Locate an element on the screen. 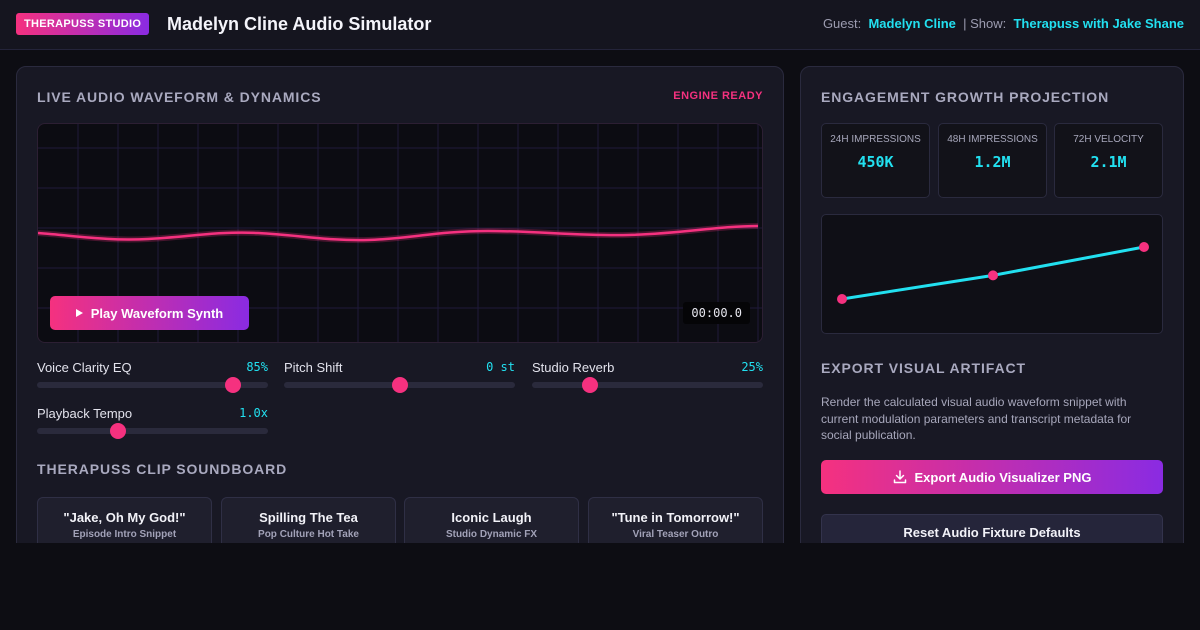  control-value: 0 st is located at coordinates (500, 367).